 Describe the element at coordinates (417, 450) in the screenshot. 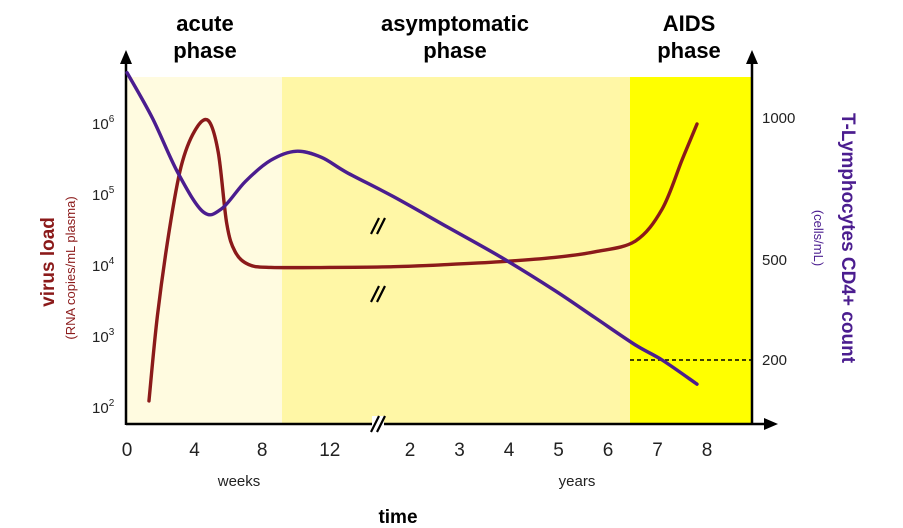

I see `x-ticks: 0 4 8 12 2 3 4 5 6 7 8` at that location.